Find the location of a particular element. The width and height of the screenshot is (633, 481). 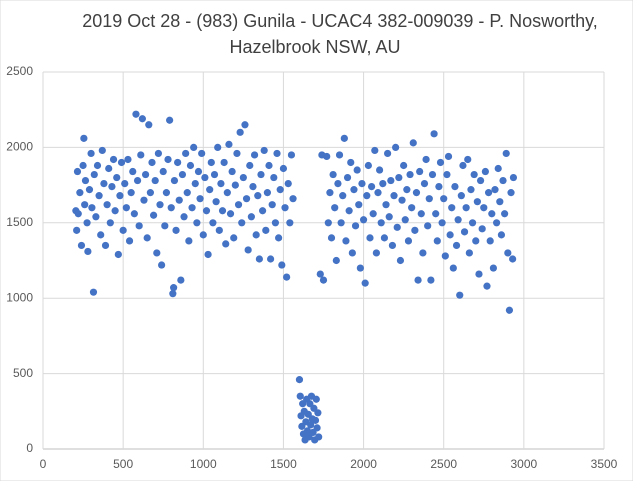

y-tick-label: 2000 is located at coordinates (19, 147).